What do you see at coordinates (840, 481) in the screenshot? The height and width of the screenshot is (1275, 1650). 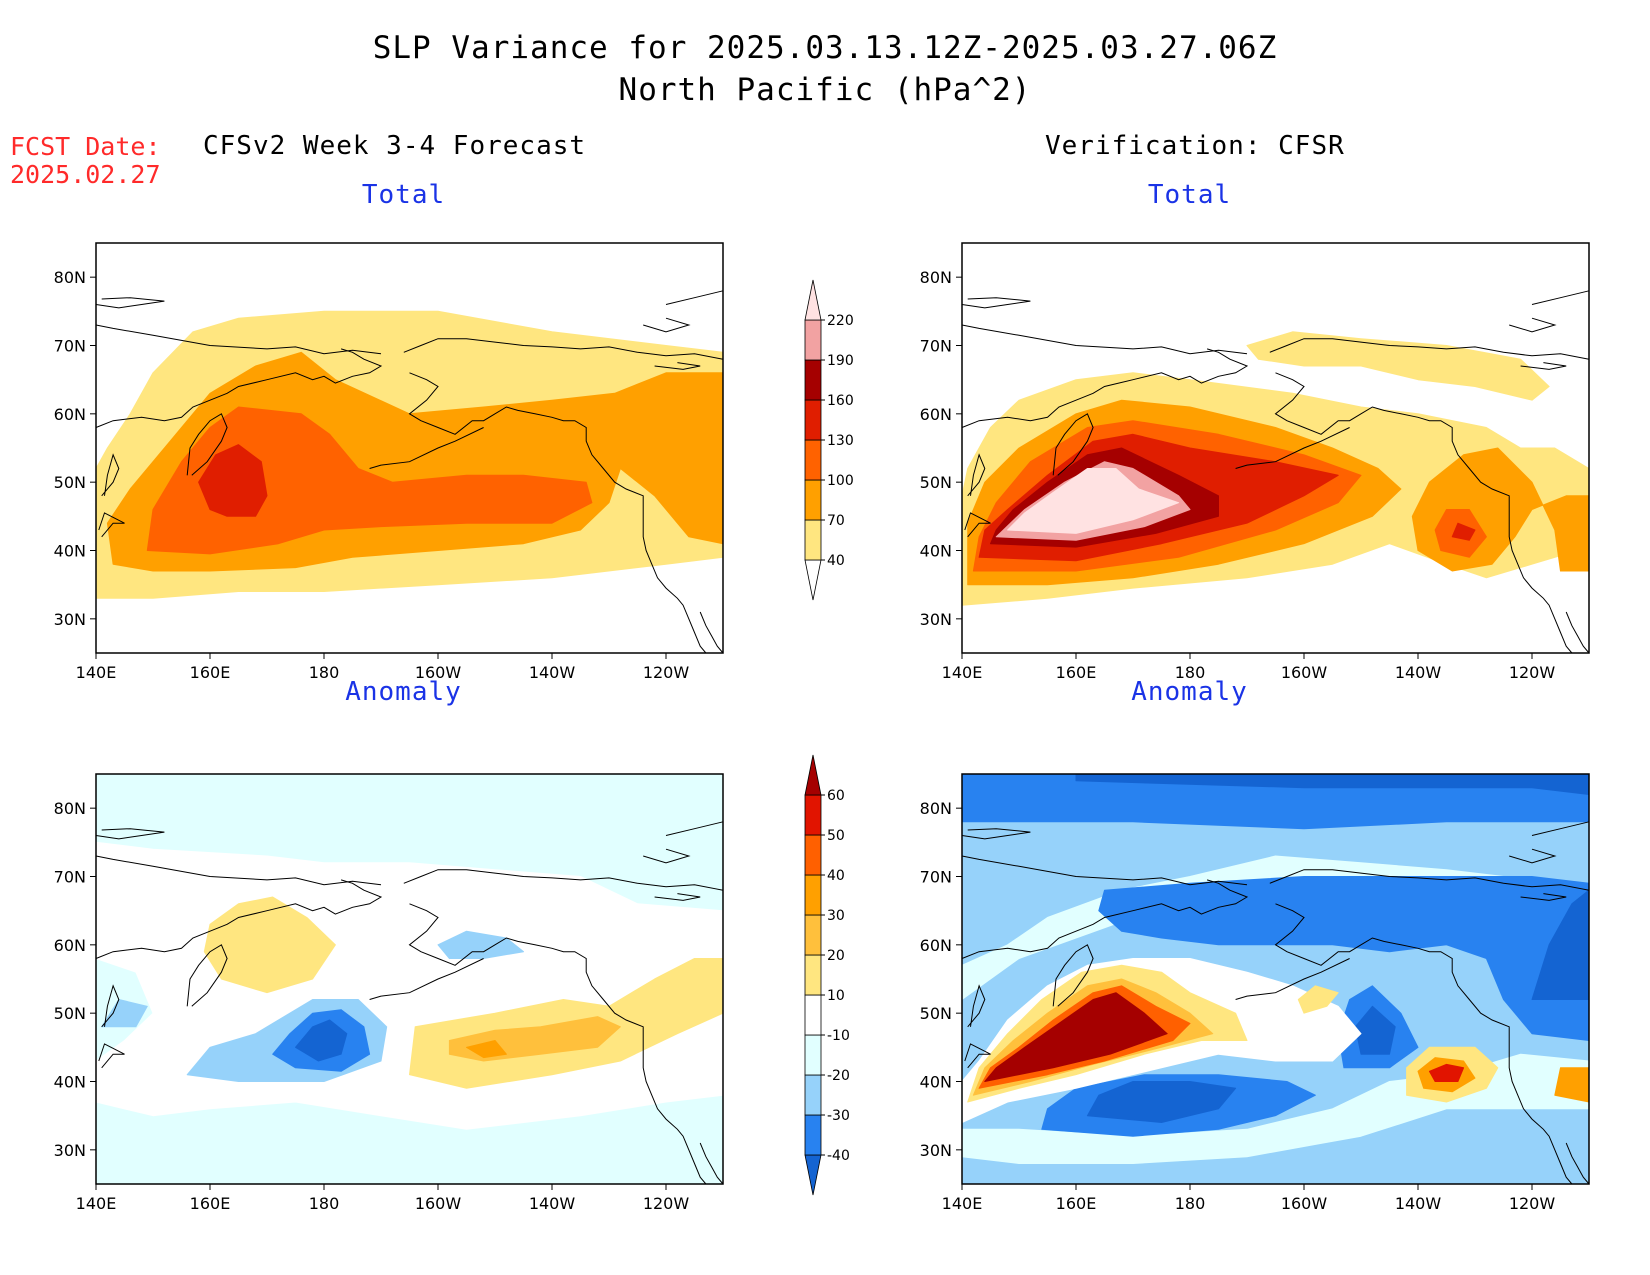 I see `colorbar-label: 100` at bounding box center [840, 481].